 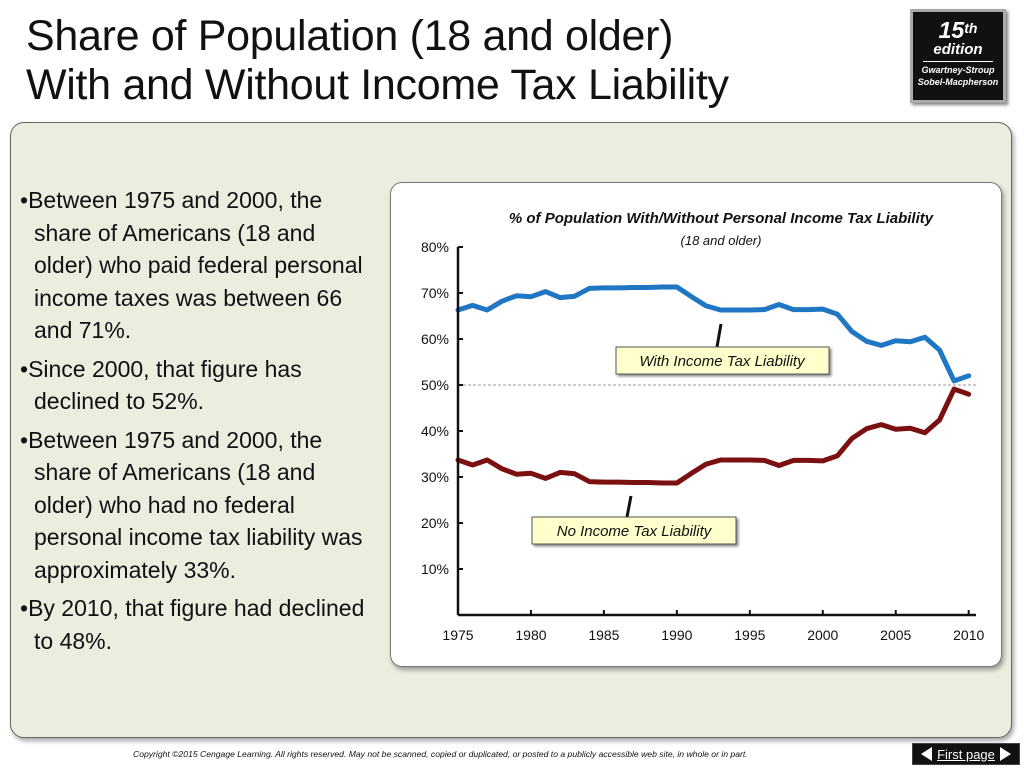 What do you see at coordinates (435, 523) in the screenshot?
I see `y-tick-label: 20%` at bounding box center [435, 523].